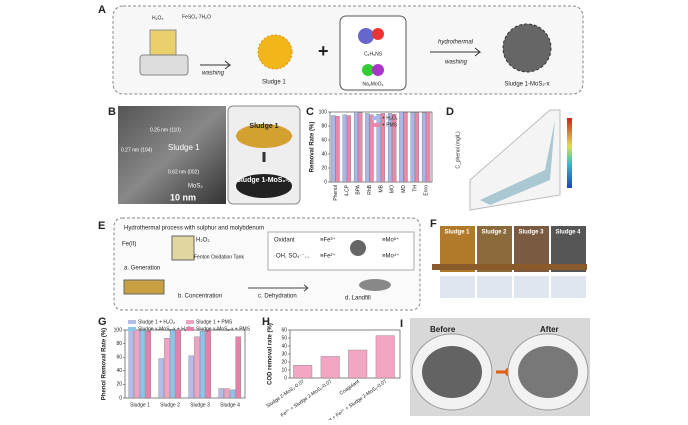 Image resolution: width=688 pixels, height=425 pixels. I want to click on mechanism-label: Oxidant, so click(284, 241).